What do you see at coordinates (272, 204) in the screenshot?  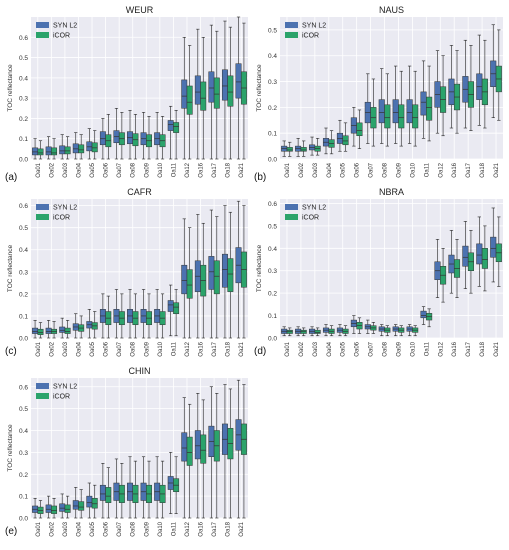 I see `y-tick-label: 0.6` at bounding box center [272, 204].